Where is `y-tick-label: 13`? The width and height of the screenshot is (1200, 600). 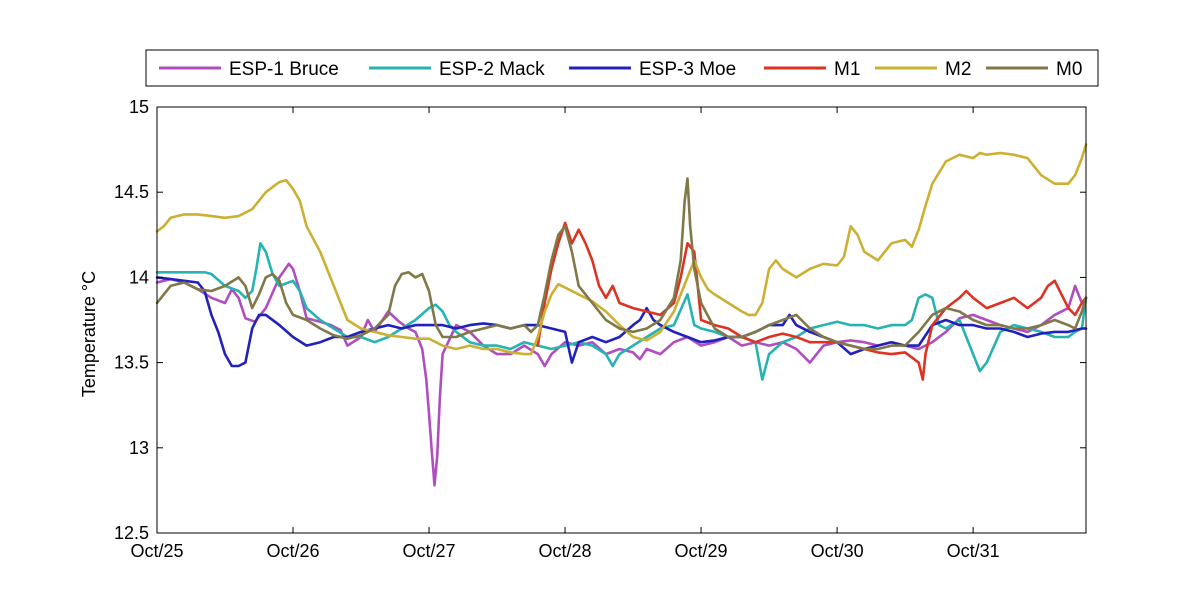
y-tick-label: 13 is located at coordinates (139, 448).